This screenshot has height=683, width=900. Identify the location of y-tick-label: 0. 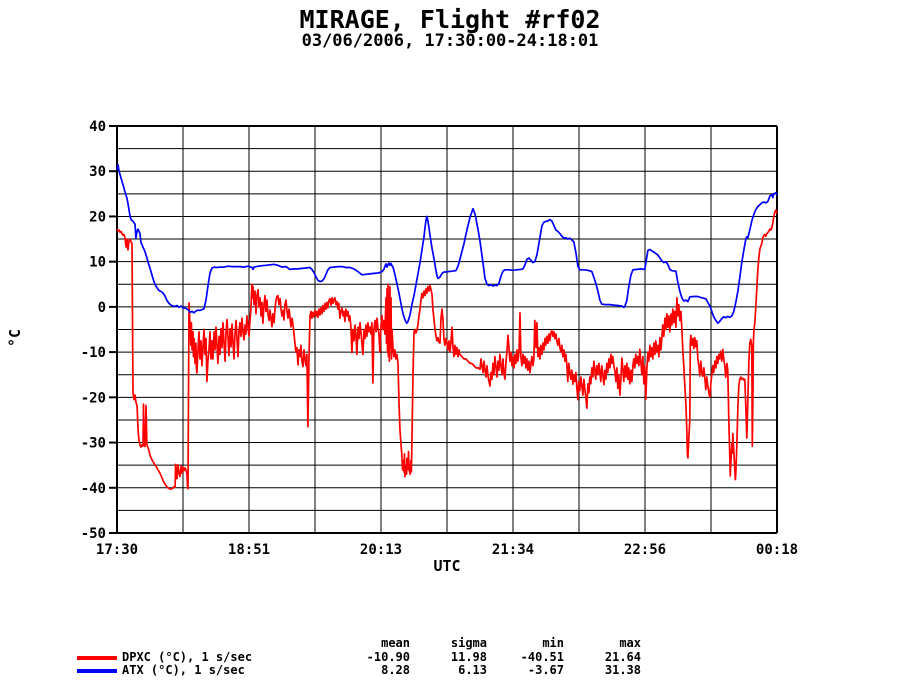
(102, 308).